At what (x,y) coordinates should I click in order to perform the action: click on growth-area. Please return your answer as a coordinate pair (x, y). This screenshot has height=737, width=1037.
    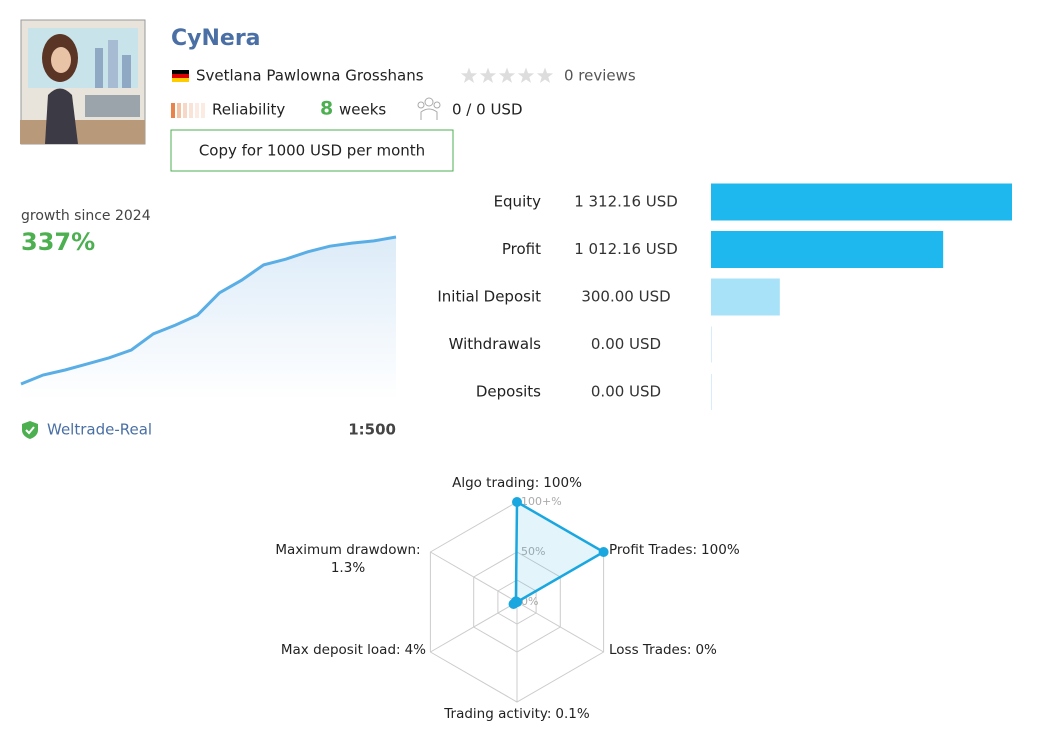
    Looking at the image, I should click on (208, 318).